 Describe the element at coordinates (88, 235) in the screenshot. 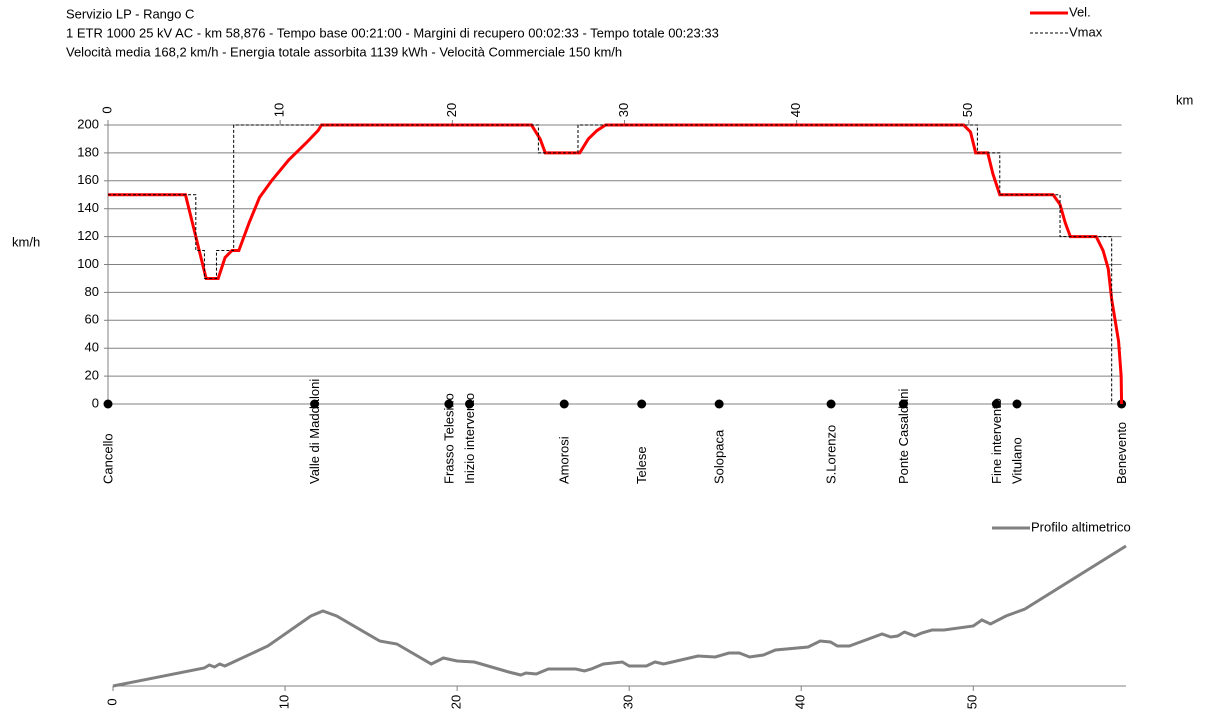

I see `y-tick-label: 120` at that location.